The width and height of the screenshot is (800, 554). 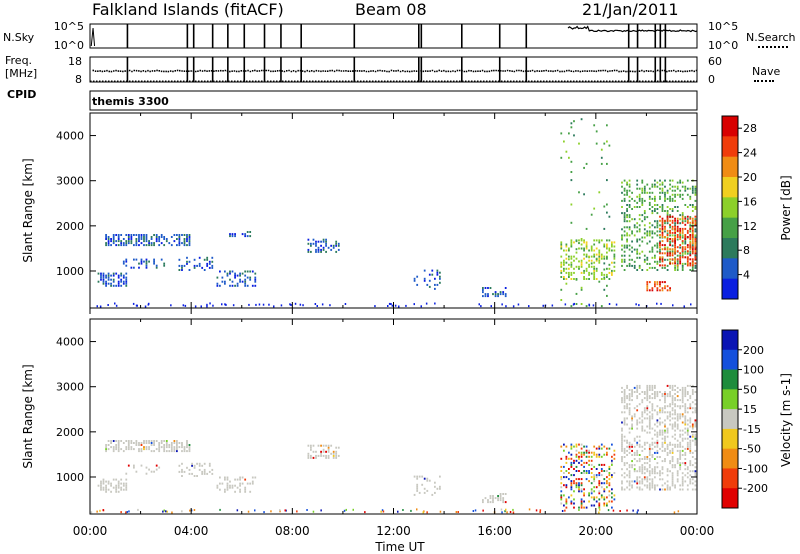 What do you see at coordinates (191, 531) in the screenshot?
I see `xtick-label-1: 04:00` at bounding box center [191, 531].